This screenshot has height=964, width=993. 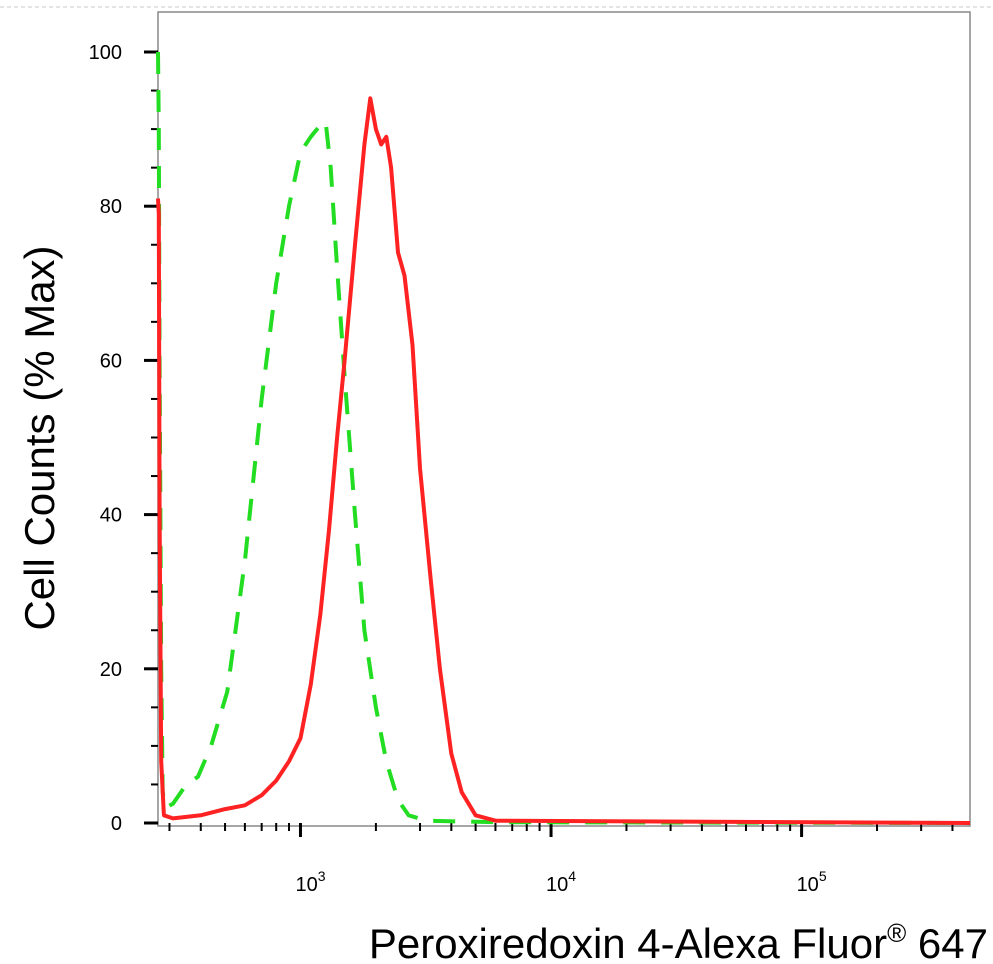 I want to click on x-tick-label-100000: 10⁵, so click(x=812, y=882).